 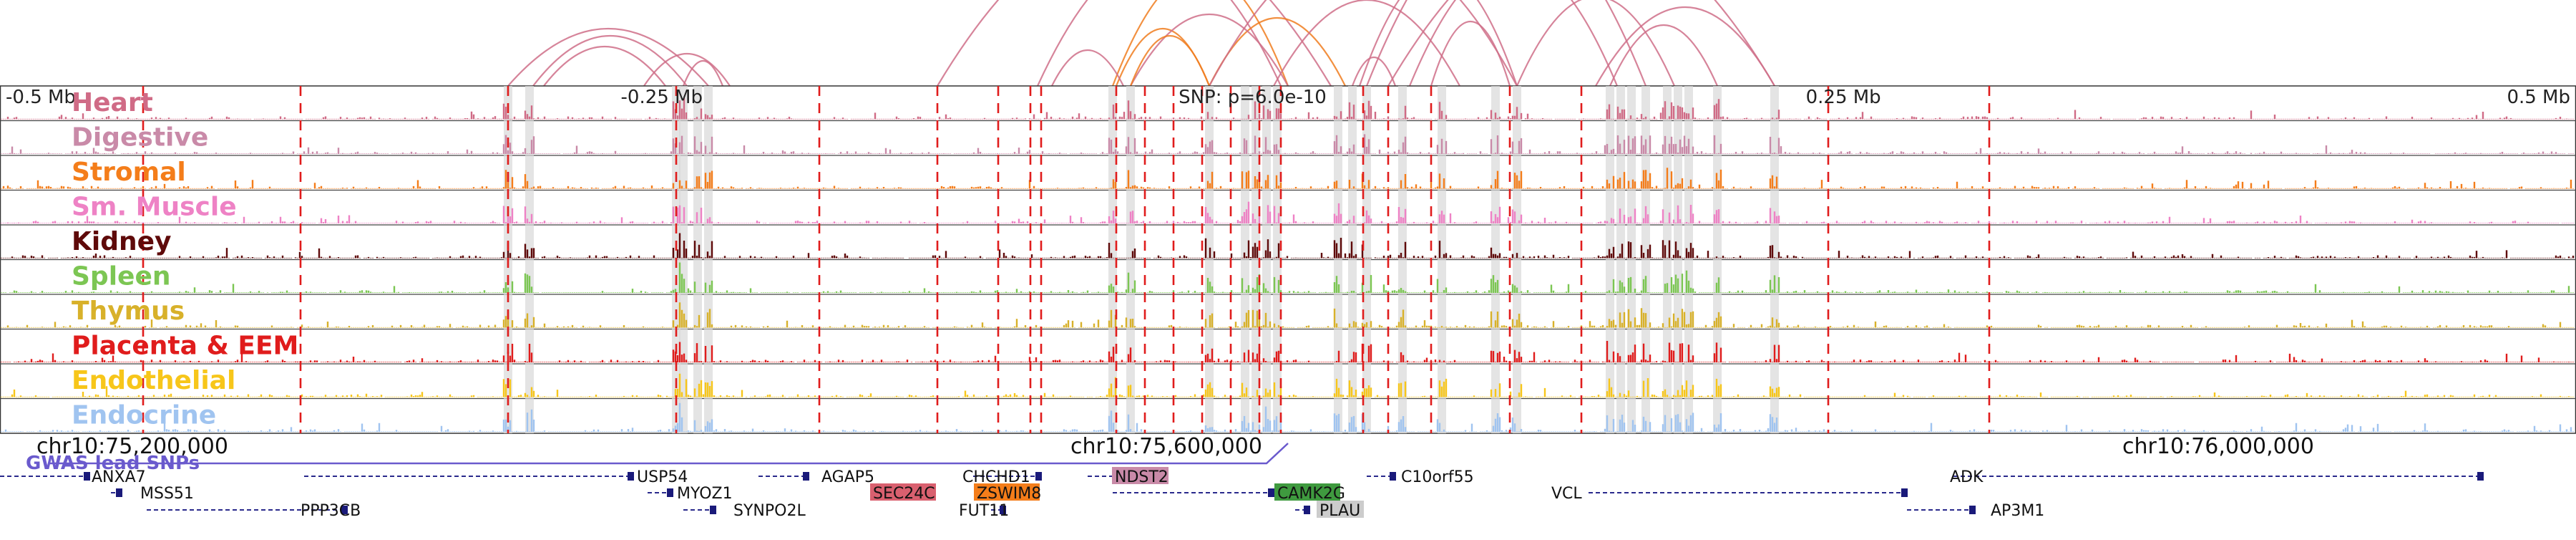 I want to click on gene-agap5: AGAP5, so click(x=816, y=477).